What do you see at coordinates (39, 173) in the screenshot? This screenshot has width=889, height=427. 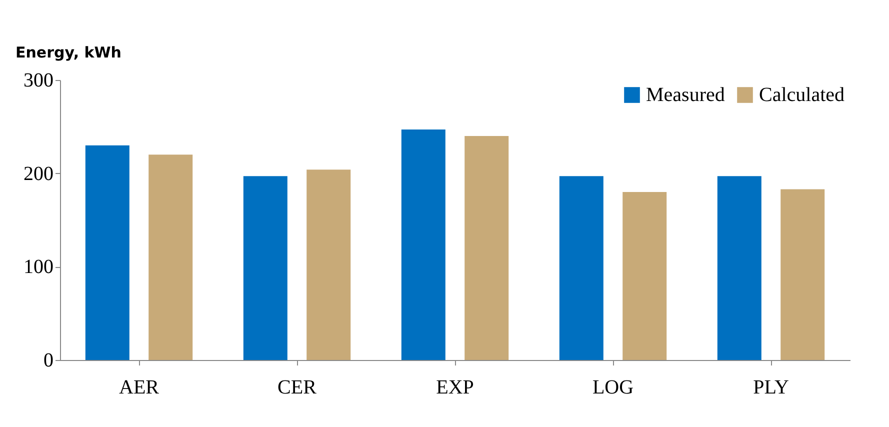 I see `y-tick-label: 200` at bounding box center [39, 173].